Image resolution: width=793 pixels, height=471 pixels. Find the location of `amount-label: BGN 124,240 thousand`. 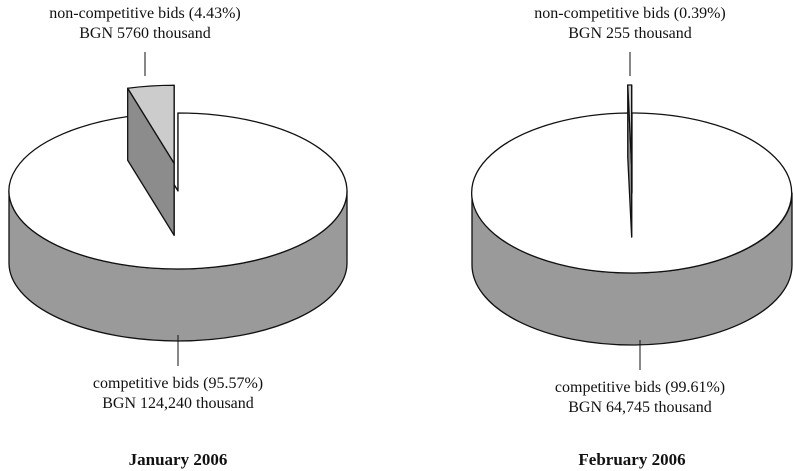

amount-label: BGN 124,240 thousand is located at coordinates (178, 403).